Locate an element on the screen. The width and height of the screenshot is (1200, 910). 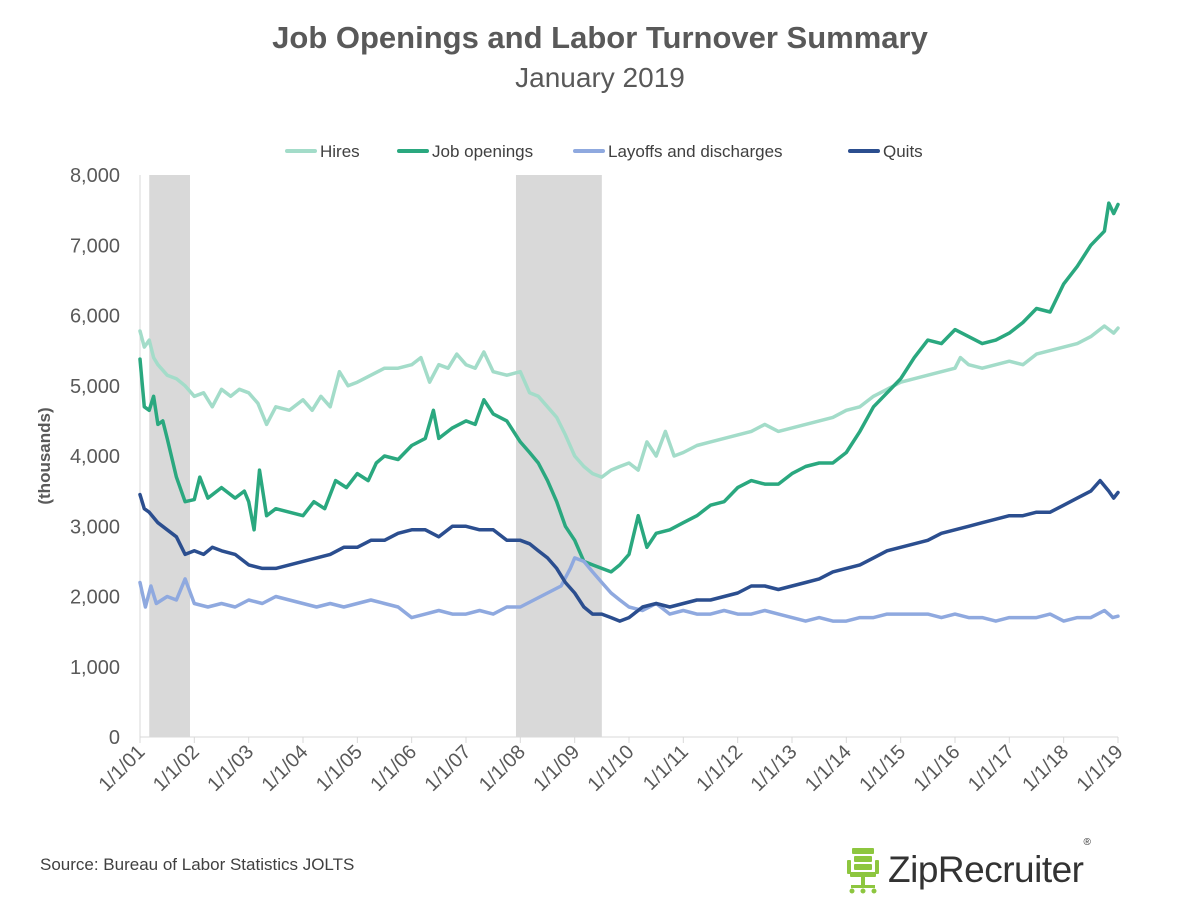
x-tick-label: 1/1/16 is located at coordinates (937, 768).